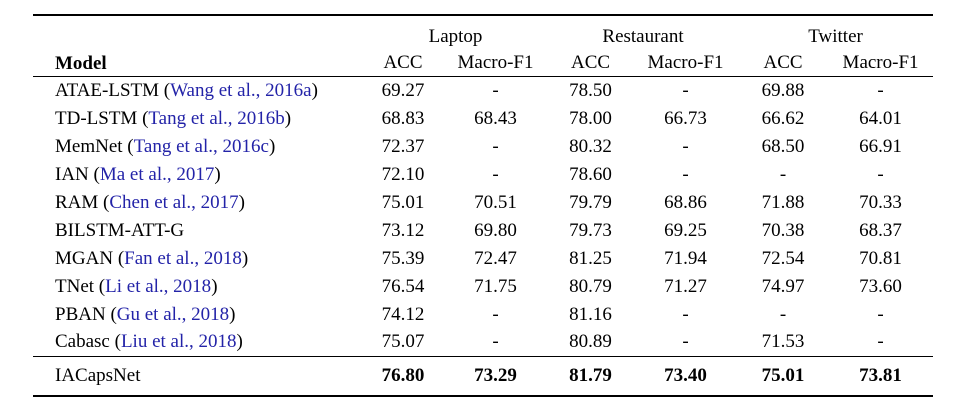 The width and height of the screenshot is (960, 409). I want to click on metric-value: 68.37, so click(880, 230).